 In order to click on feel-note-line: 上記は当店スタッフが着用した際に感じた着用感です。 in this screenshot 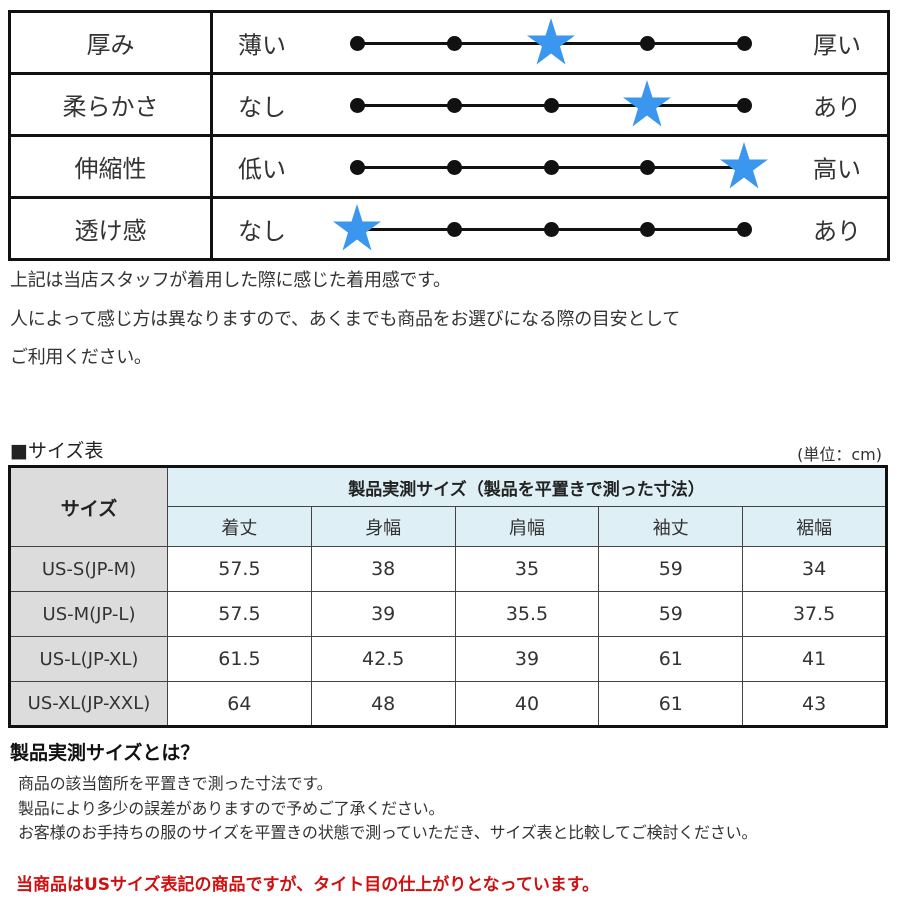, I will do `click(230, 280)`.